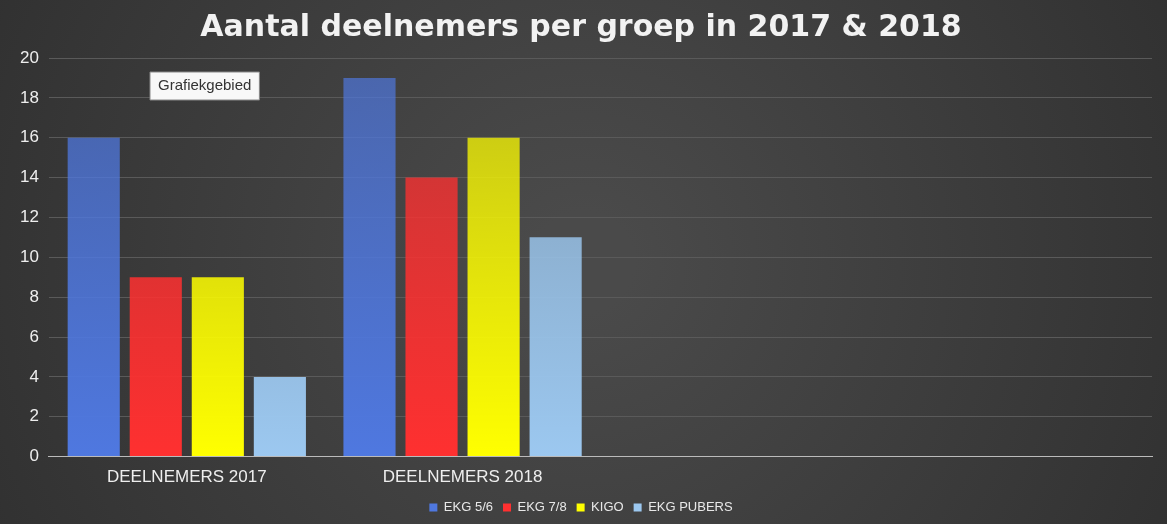 This screenshot has width=1167, height=524. What do you see at coordinates (542, 507) in the screenshot?
I see `legend-label: EKG 7/8` at bounding box center [542, 507].